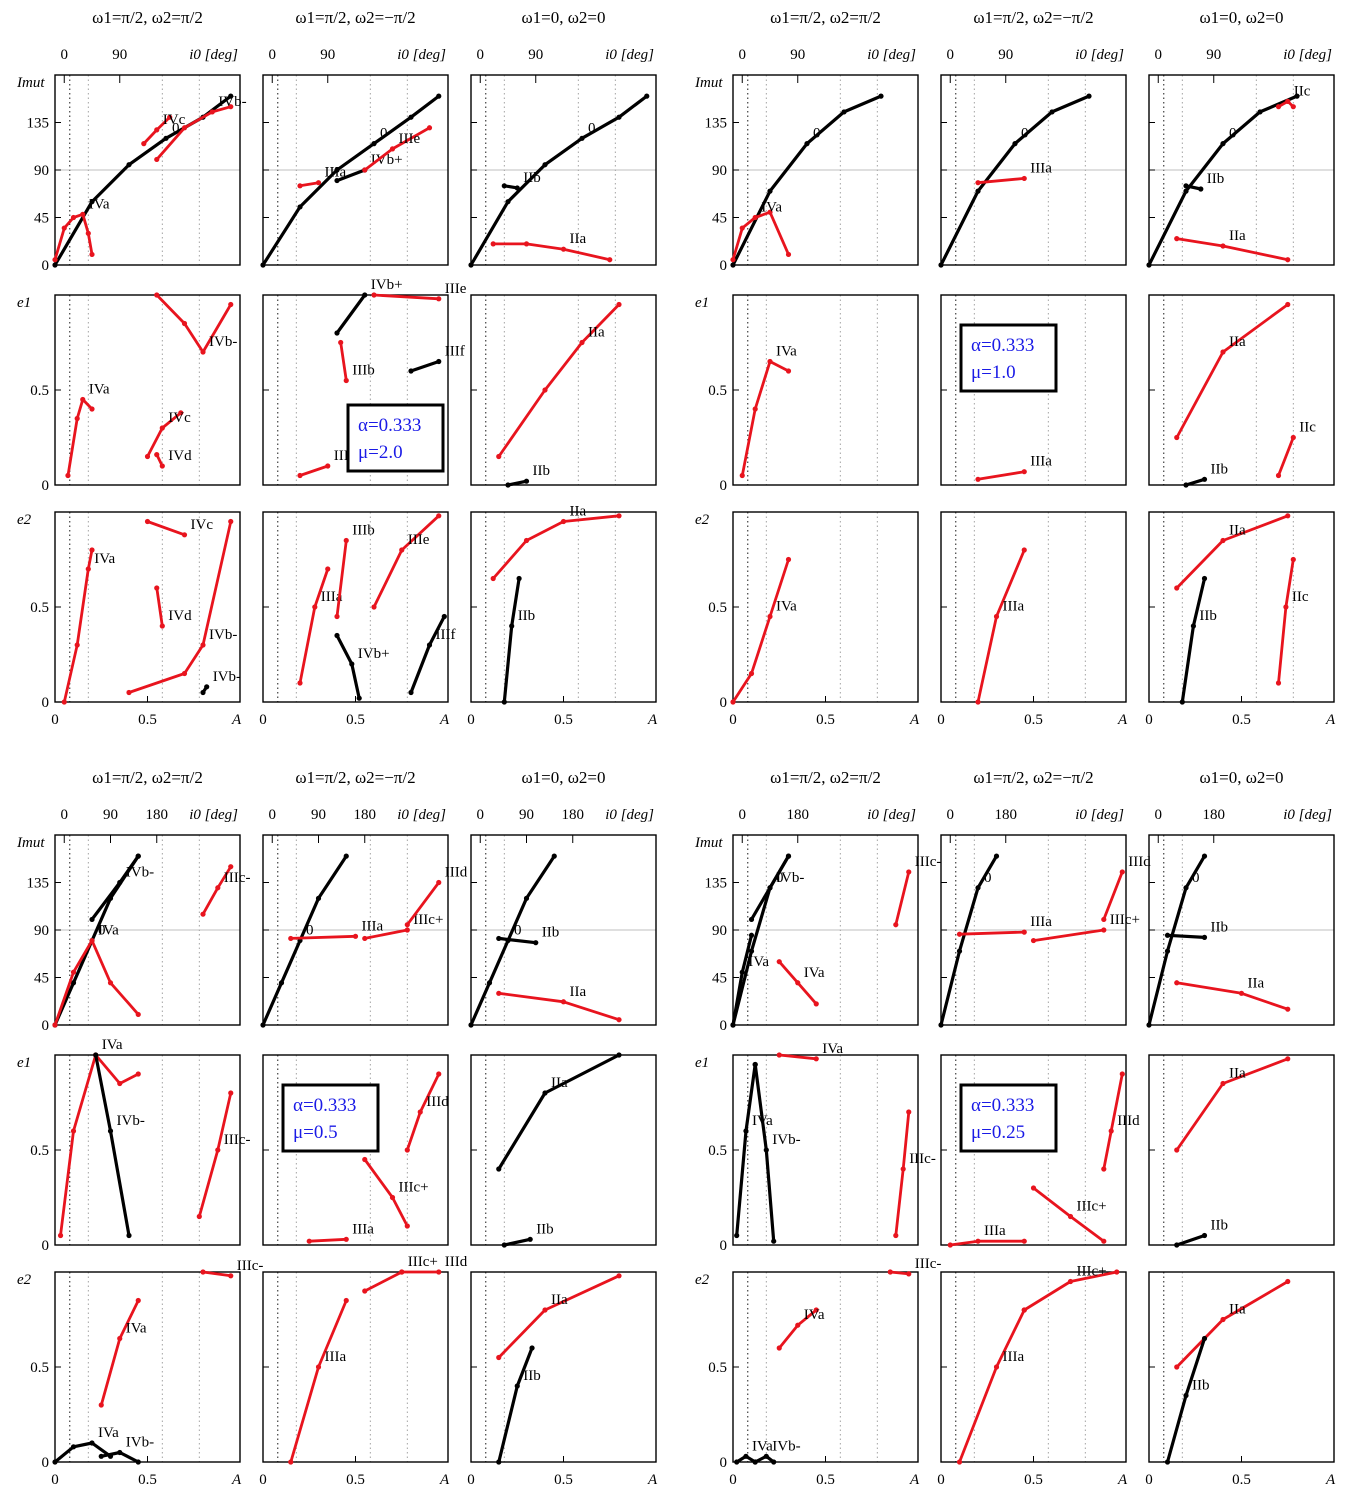  Describe the element at coordinates (55, 720) in the screenshot. I see `x-tick-label: 0` at that location.